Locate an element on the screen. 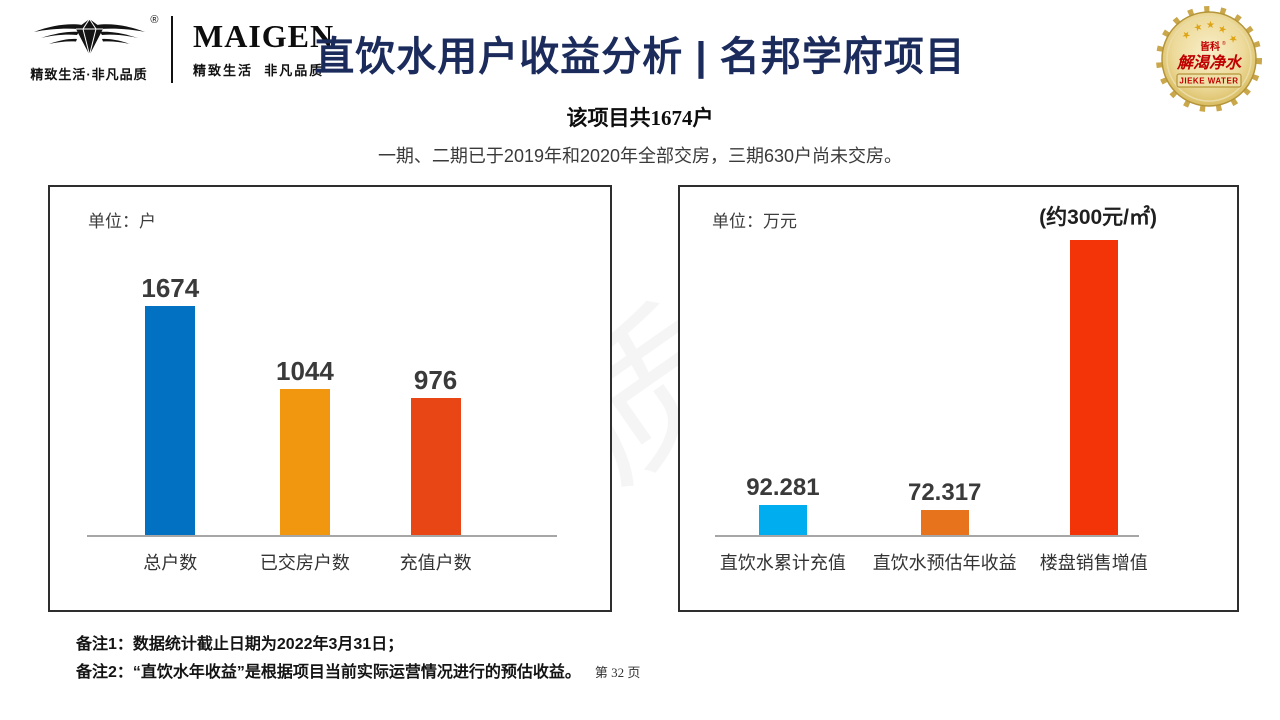  diamond-logo-icon: ® is located at coordinates (95, 36).